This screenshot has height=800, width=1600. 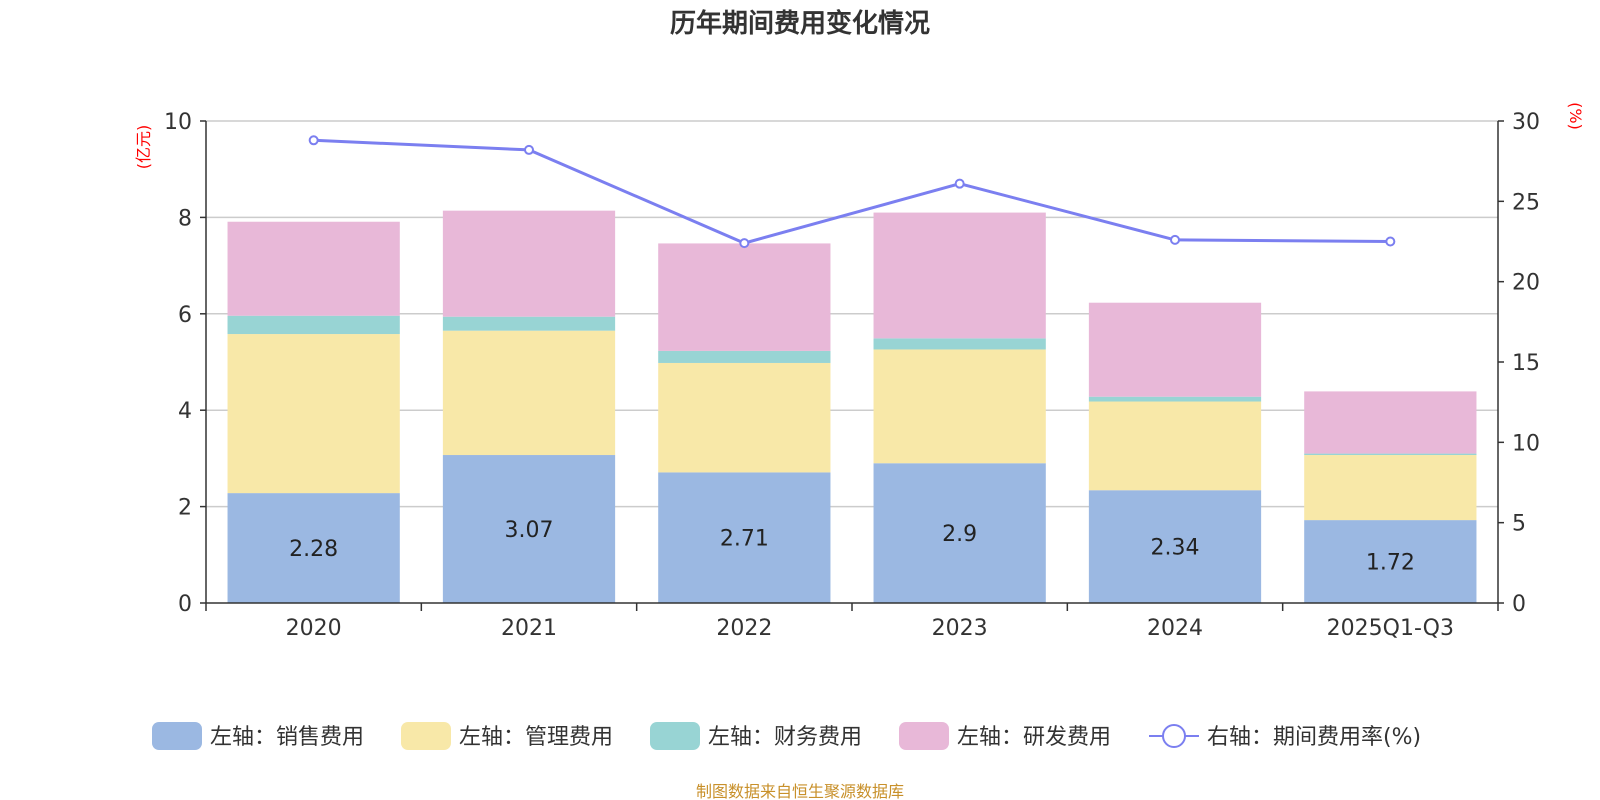 I want to click on left-tick-label: 0, so click(x=185, y=604).